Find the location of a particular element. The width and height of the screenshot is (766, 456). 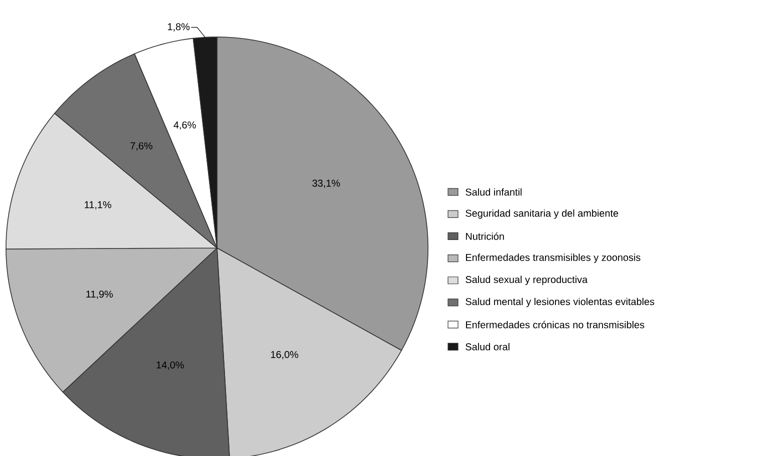

data-label: 1,8% is located at coordinates (179, 27).